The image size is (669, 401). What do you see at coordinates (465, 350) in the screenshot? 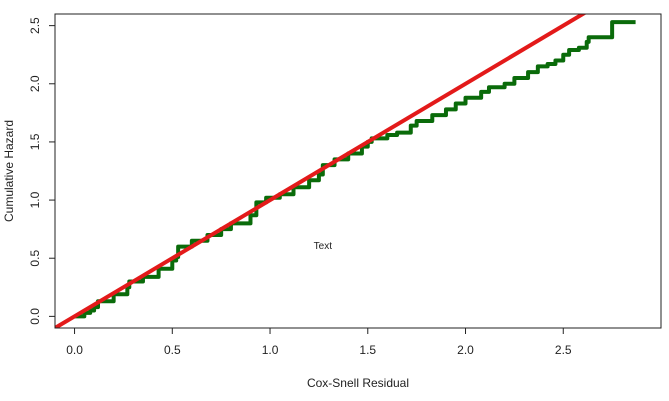
I see `x-tick-label: 2.0` at bounding box center [465, 350].